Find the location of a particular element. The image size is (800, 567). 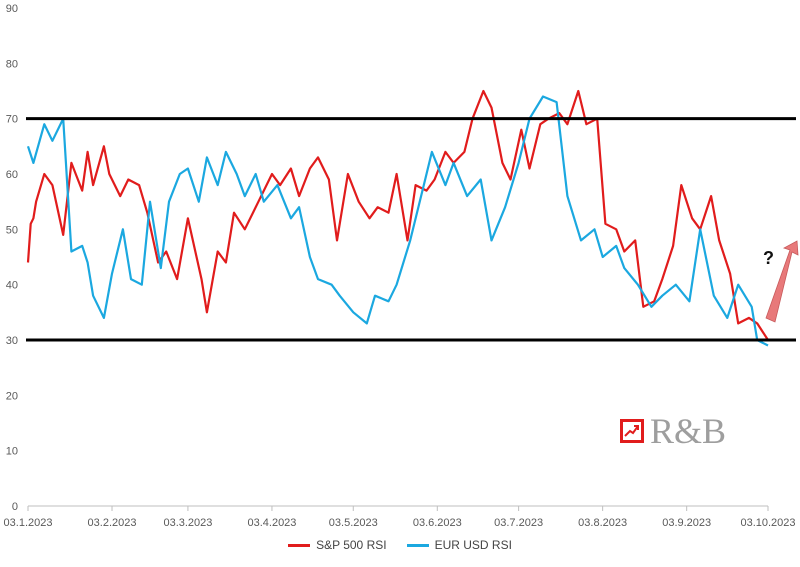

x-tick-label: 03.10.2023 is located at coordinates (767, 523).